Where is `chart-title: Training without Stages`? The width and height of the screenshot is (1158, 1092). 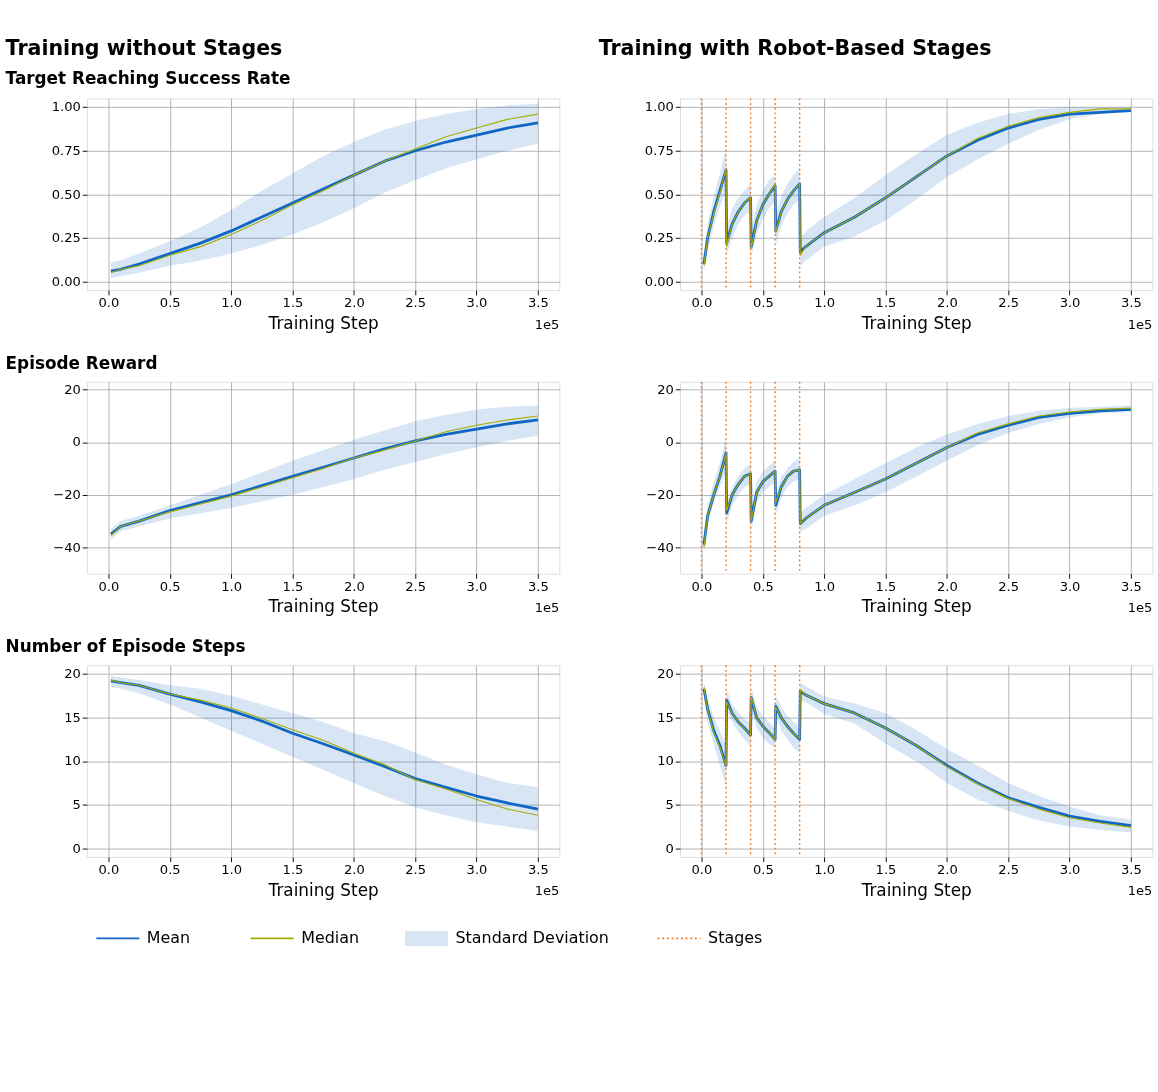
chart-title: Training without Stages is located at coordinates (144, 48).